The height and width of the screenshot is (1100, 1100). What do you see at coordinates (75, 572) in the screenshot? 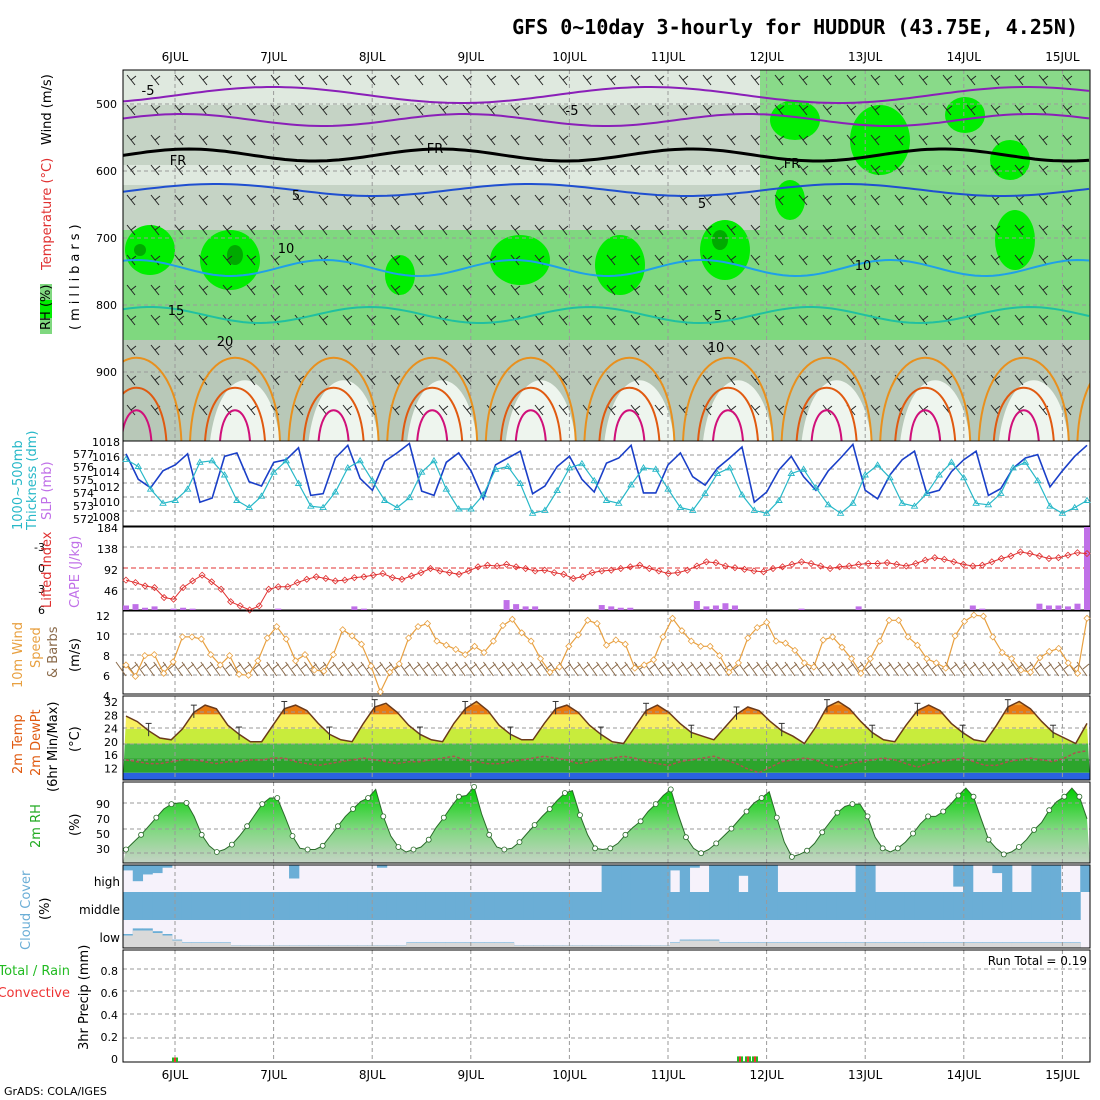
I see `cape-label: CAPE (J/kg)` at bounding box center [75, 572].